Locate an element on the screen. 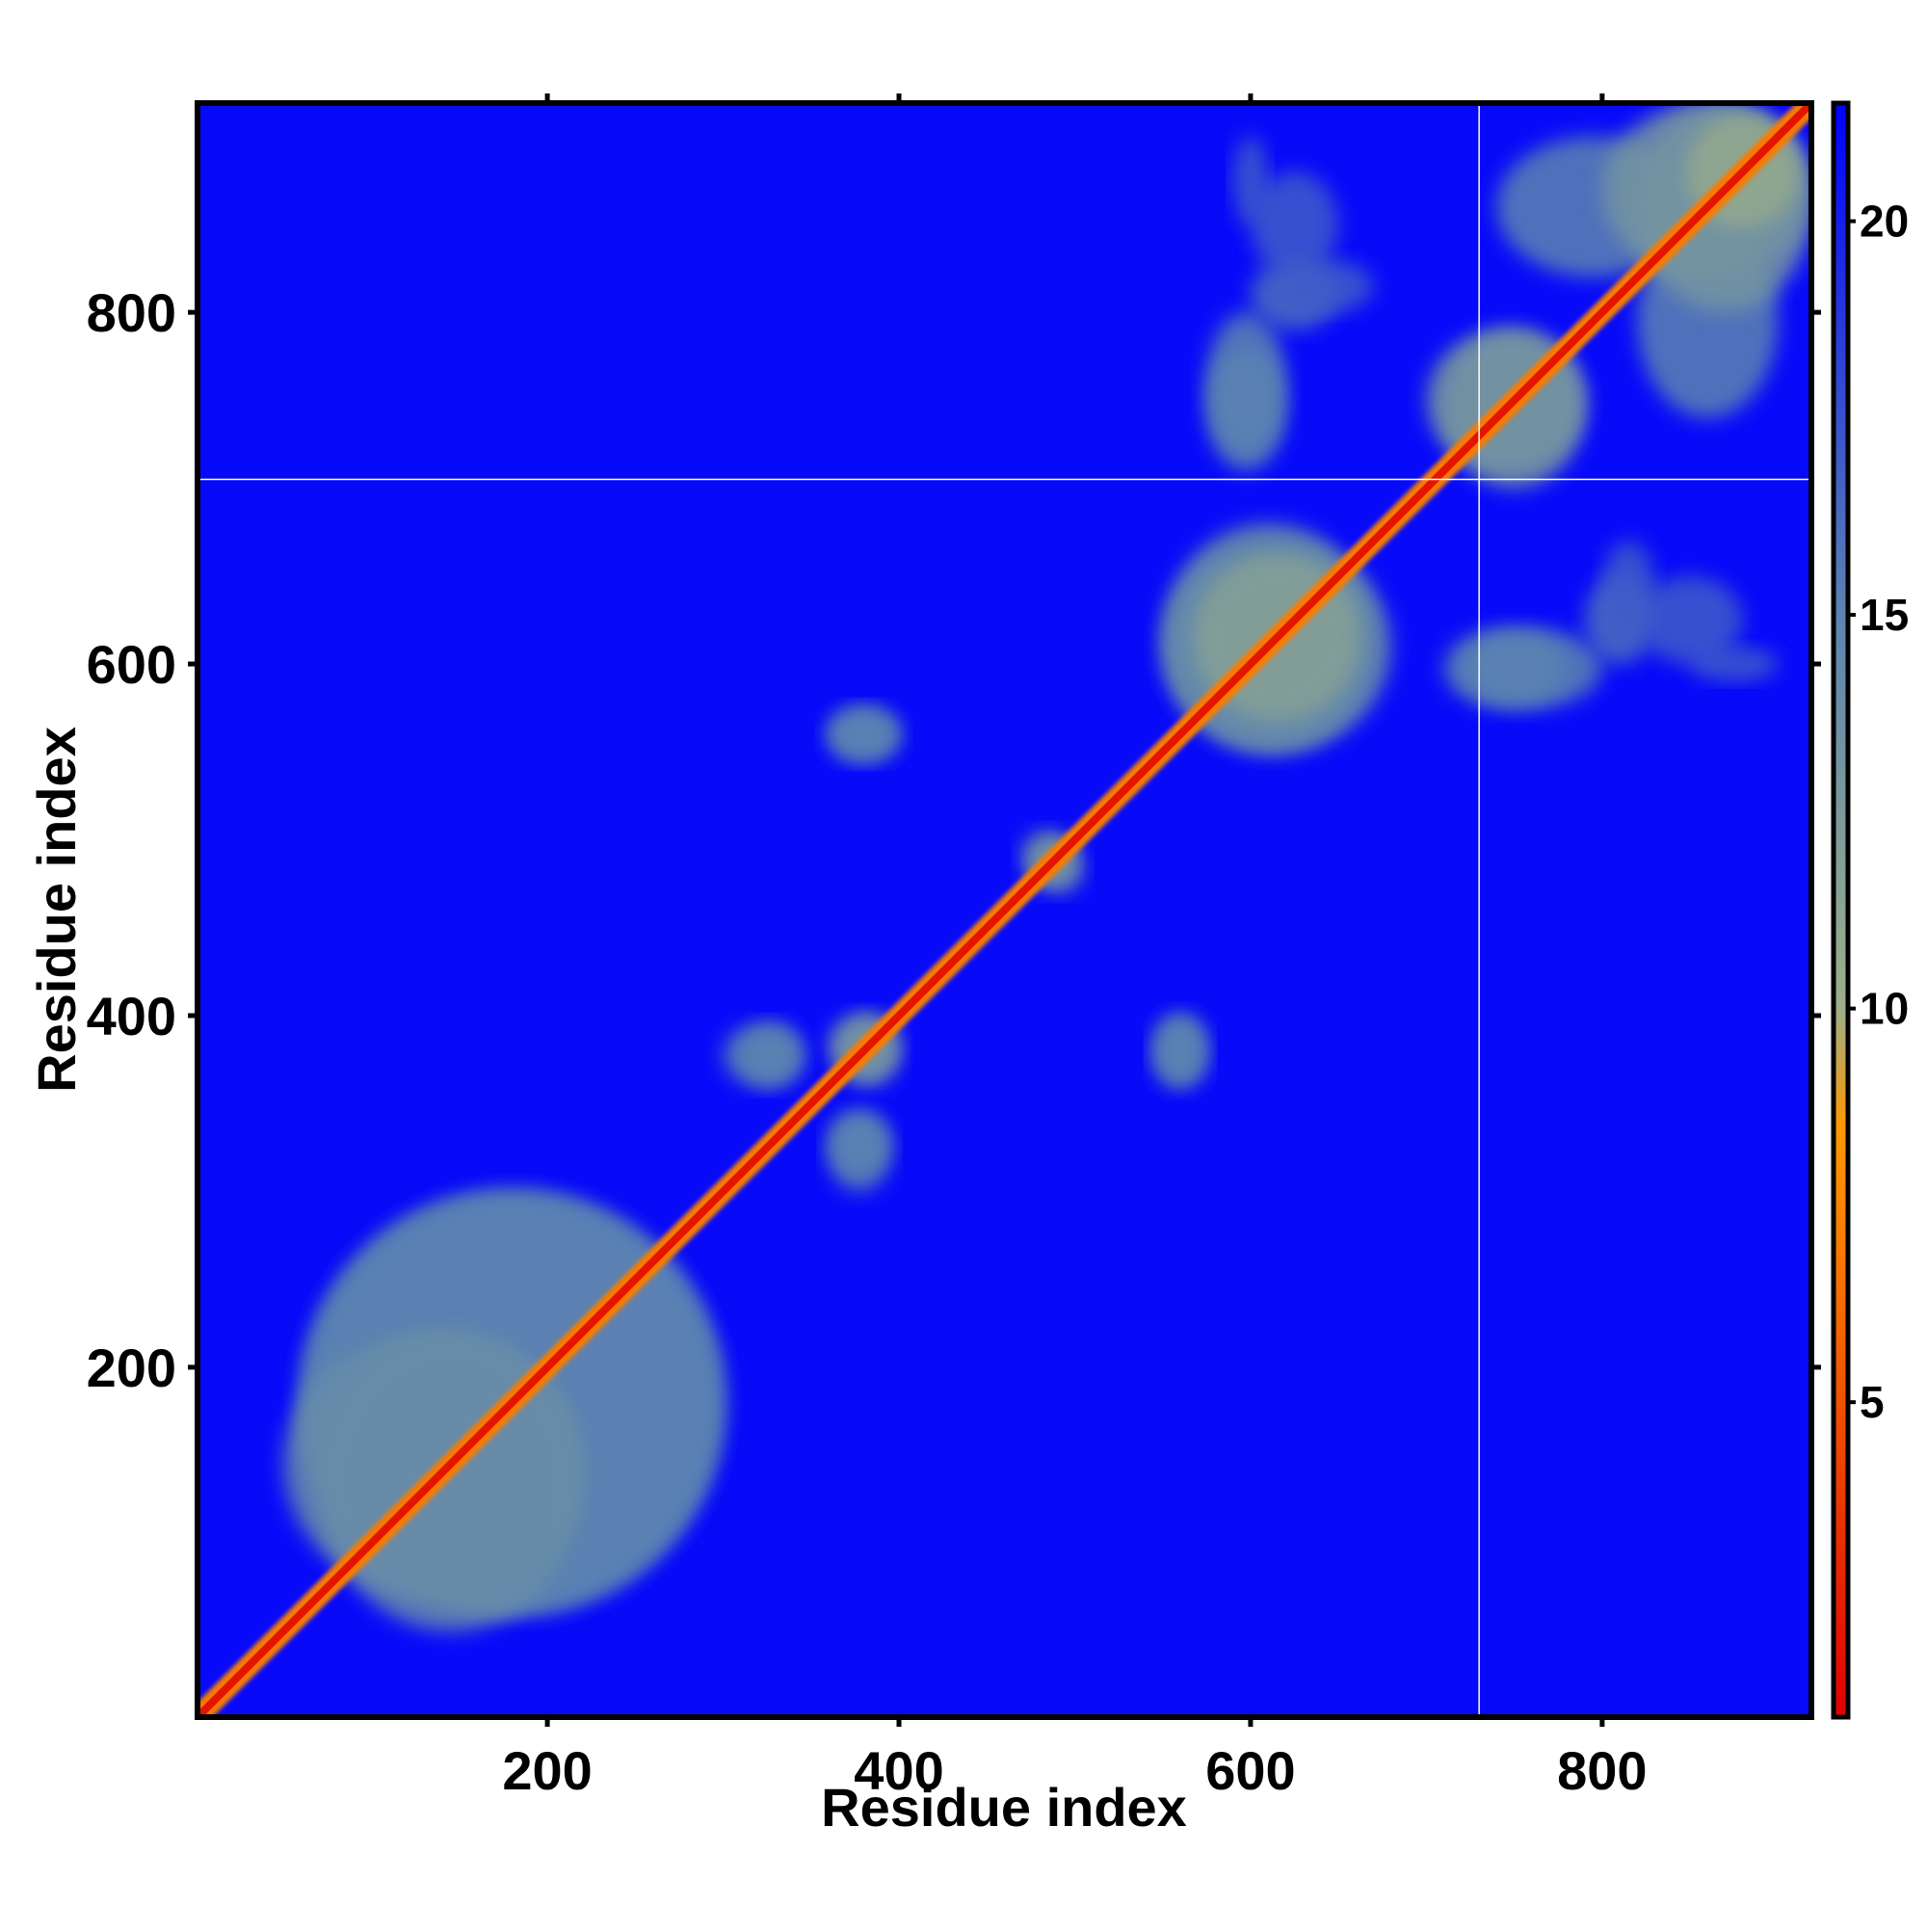  contact-region-13-mirror is located at coordinates (1505, 668).